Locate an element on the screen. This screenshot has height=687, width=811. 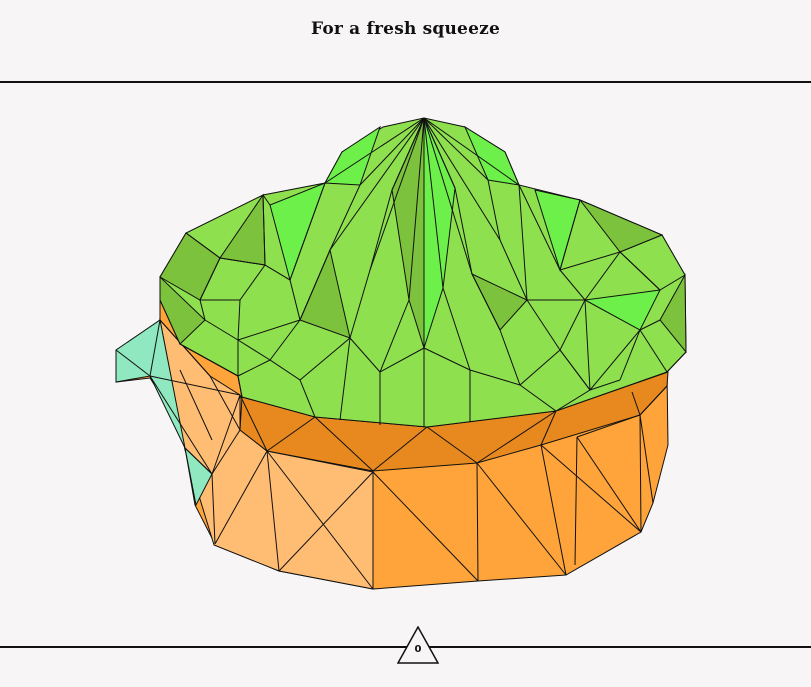
header-bar: For a fresh squeeze is located at coordinates (405, 41).